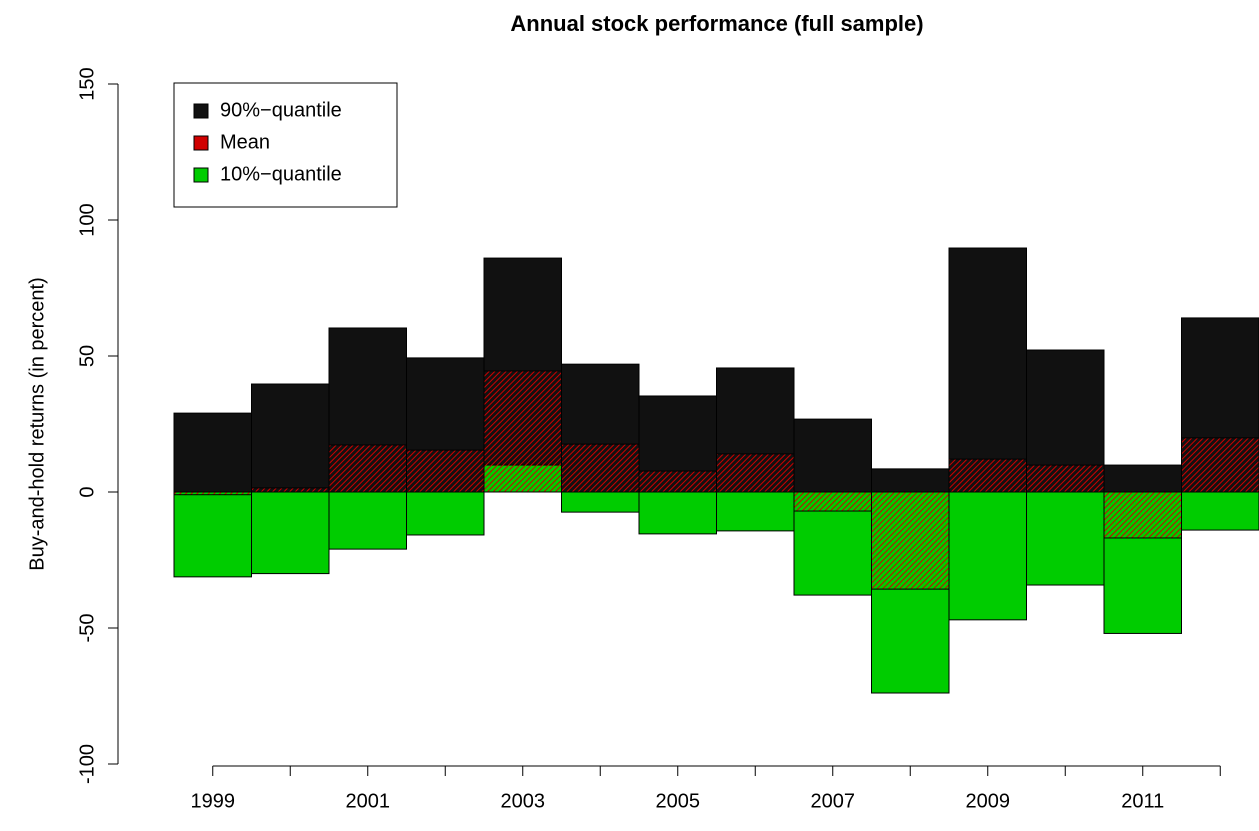  What do you see at coordinates (833, 801) in the screenshot?
I see `x-tick-label: 2007` at bounding box center [833, 801].